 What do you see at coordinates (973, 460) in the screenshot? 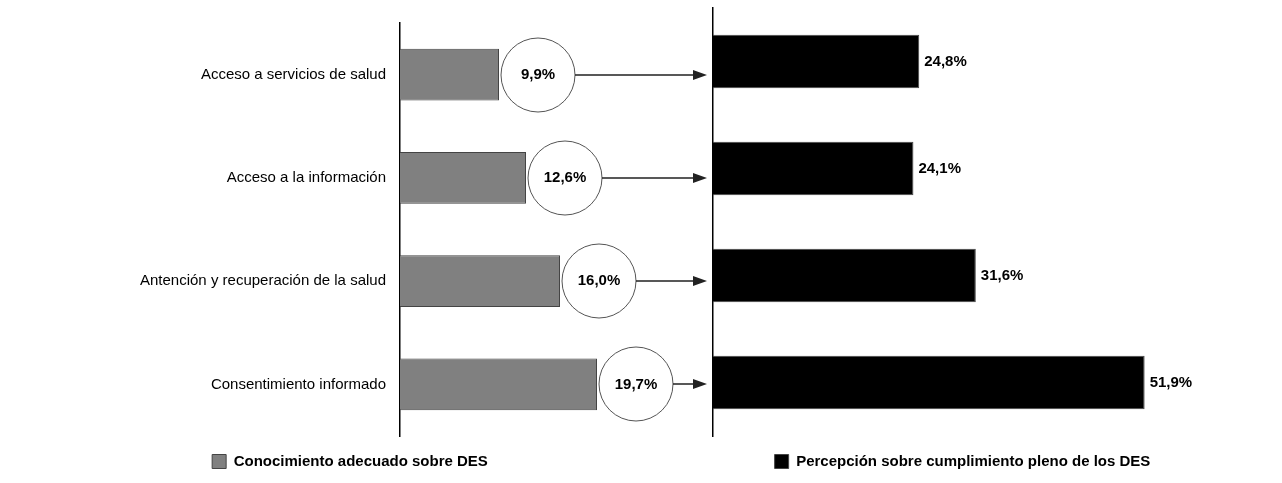
I see `legend-label: Percepción sobre cumplimiento pleno de los DES` at bounding box center [973, 460].